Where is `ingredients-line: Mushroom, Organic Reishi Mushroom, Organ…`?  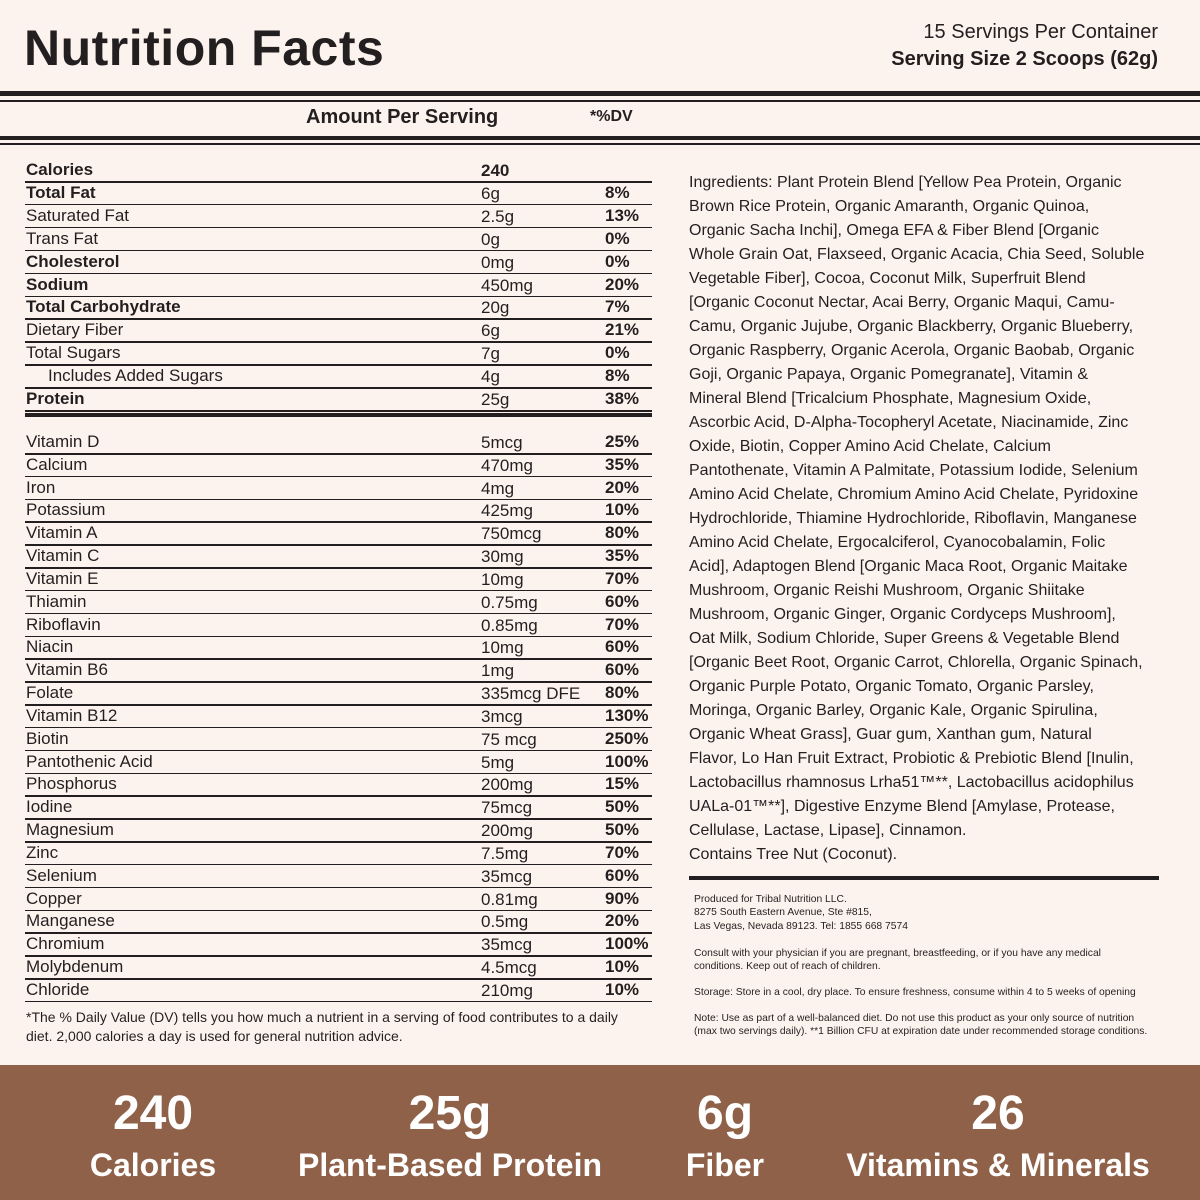
ingredients-line: Mushroom, Organic Reishi Mushroom, Organ… is located at coordinates (887, 590).